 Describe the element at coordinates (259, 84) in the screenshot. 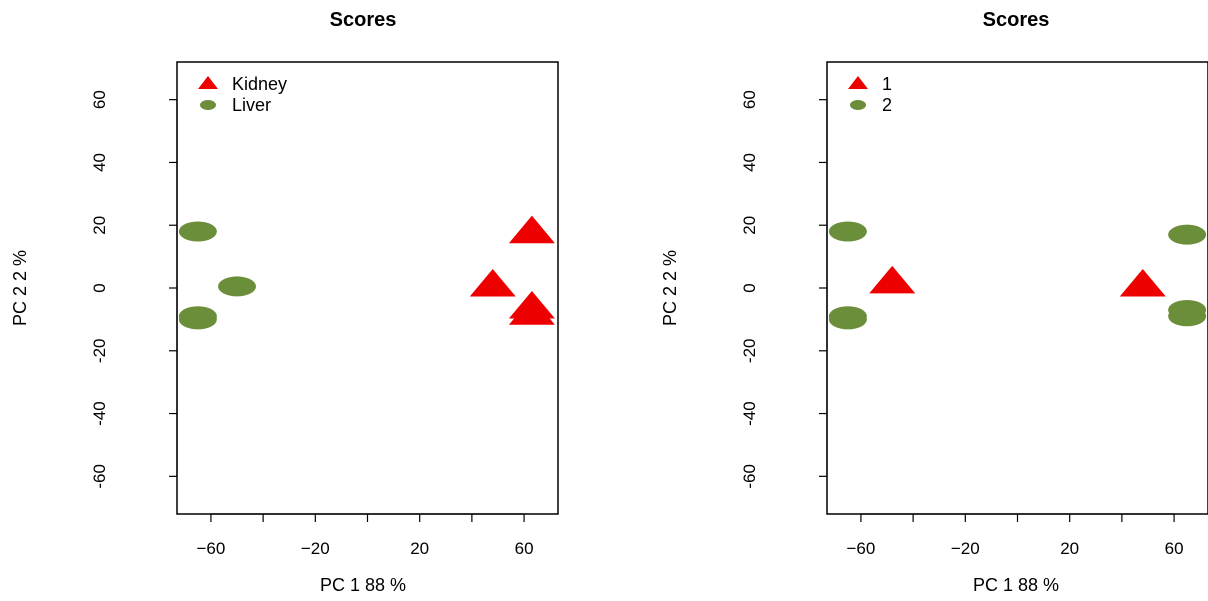

I see `legend-label: Kidney` at that location.